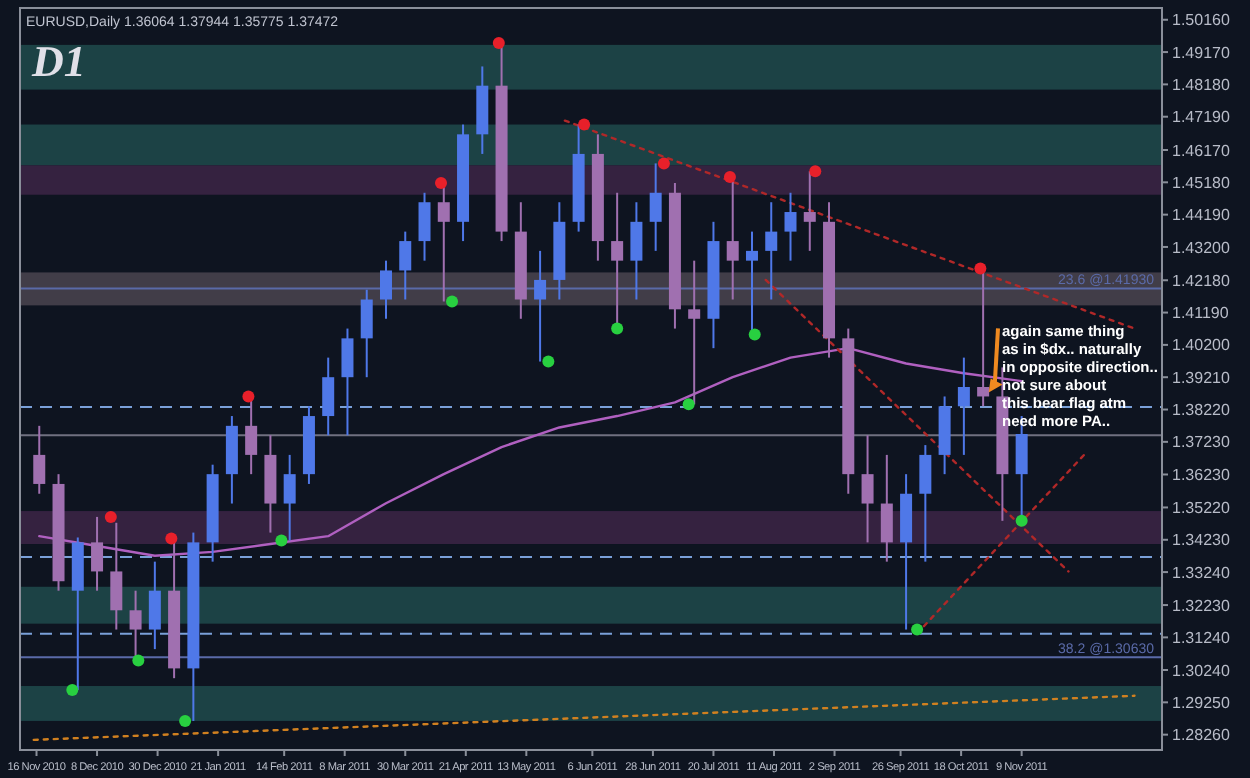 This screenshot has height=778, width=1250. Describe the element at coordinates (1201, 508) in the screenshot. I see `y-tick-label: 1.35220` at that location.